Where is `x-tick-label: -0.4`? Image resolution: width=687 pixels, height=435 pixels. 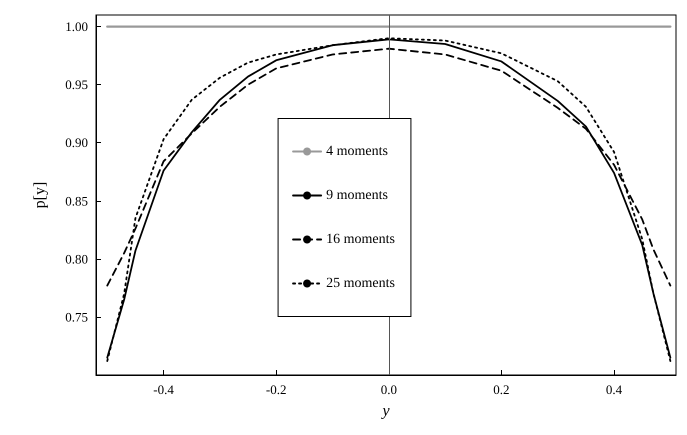 x-tick-label: -0.4 is located at coordinates (163, 389).